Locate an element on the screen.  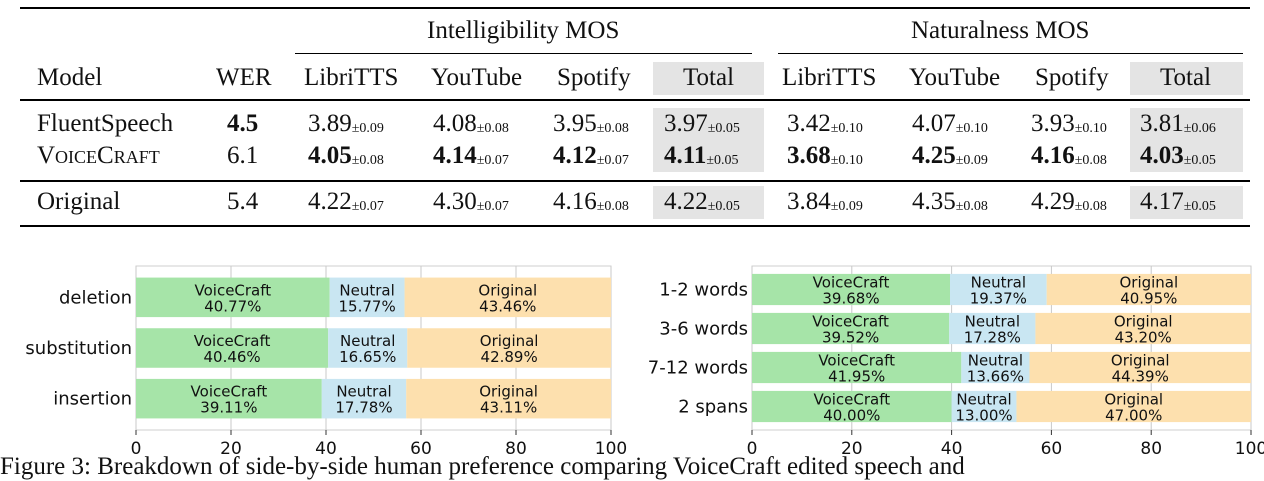
mos-cell: 3.84±0.09 is located at coordinates (825, 204).